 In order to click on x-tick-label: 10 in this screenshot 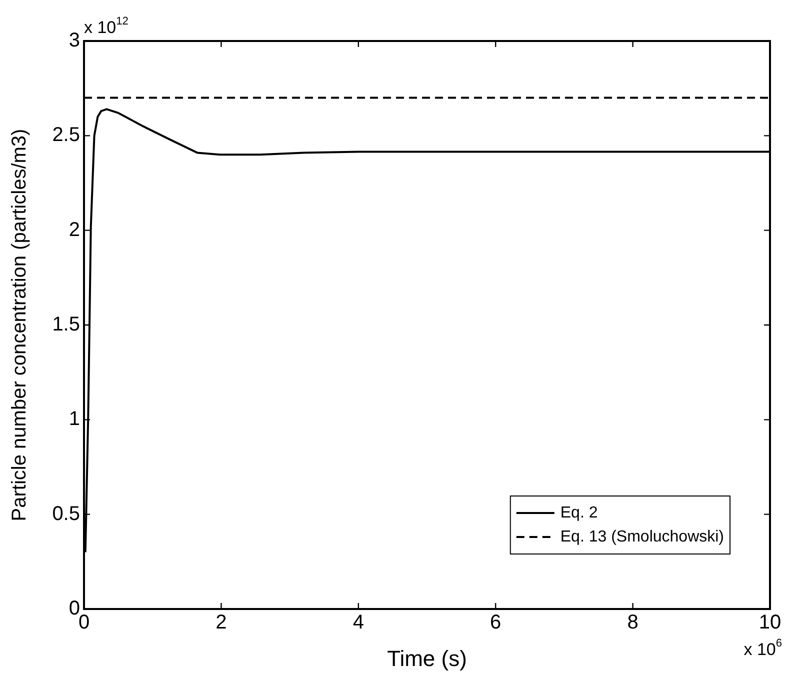, I will do `click(770, 623)`.